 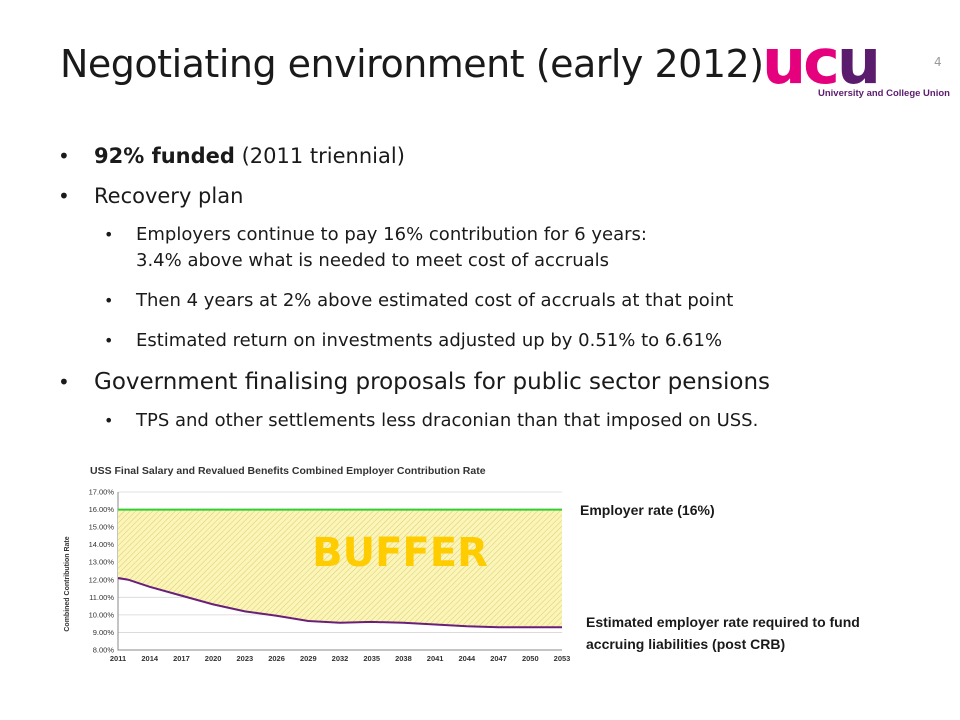 I want to click on x-tick-label: 2026, so click(x=276, y=658).